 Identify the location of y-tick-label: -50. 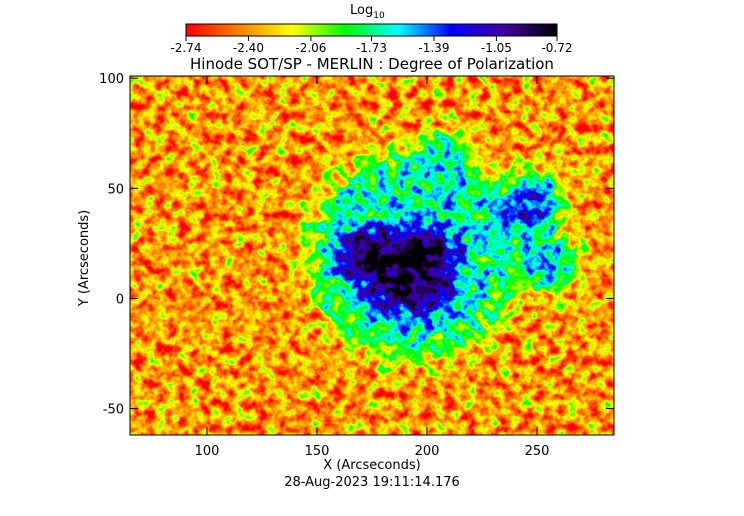
(113, 410).